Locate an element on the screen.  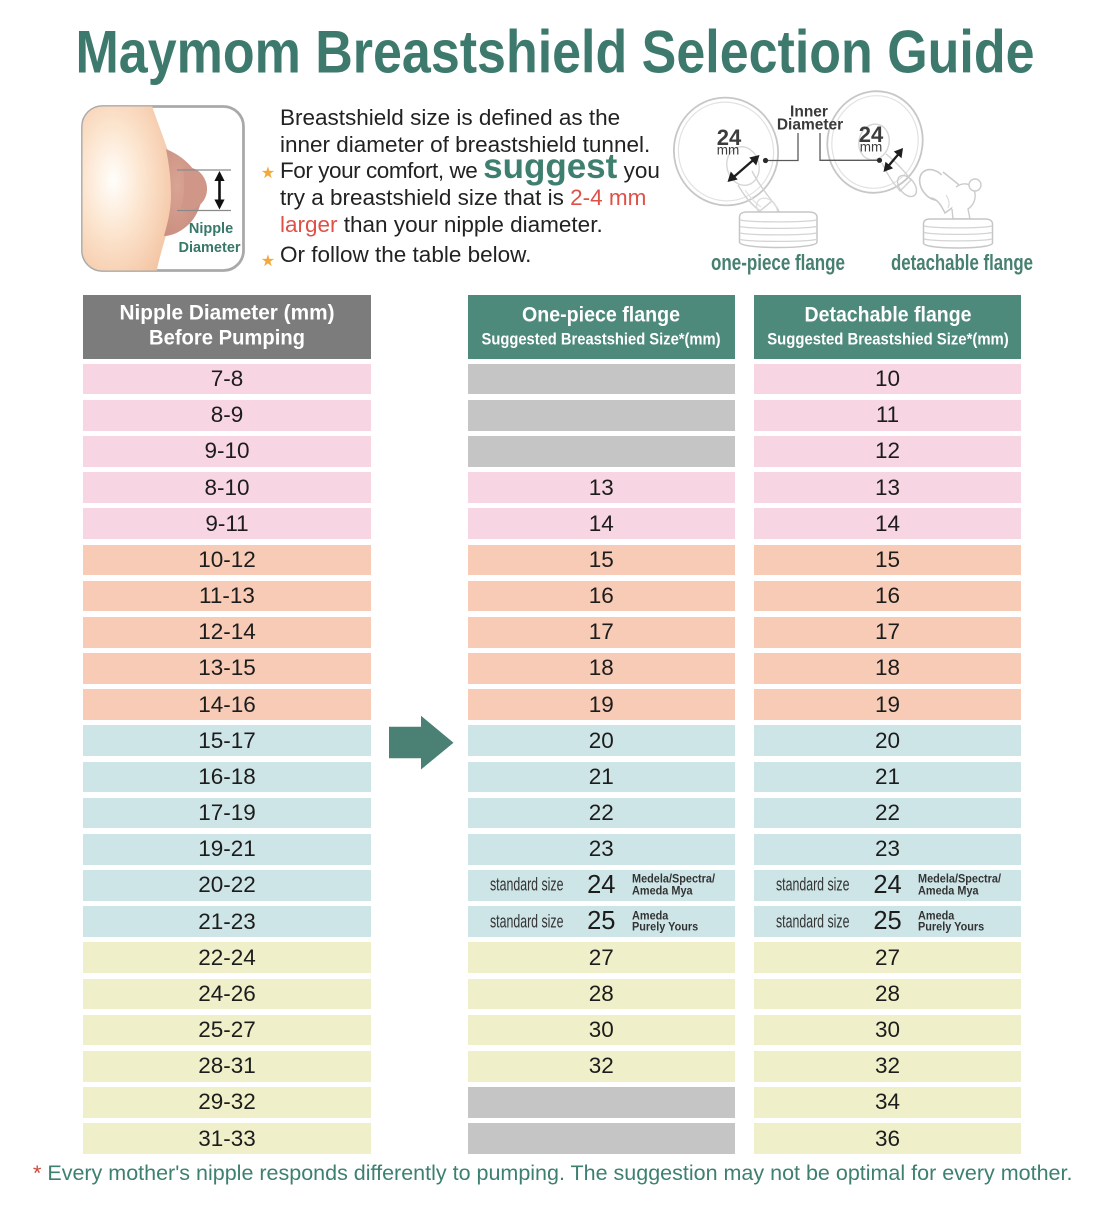
svg-text: Nipple is located at coordinates (211, 229).